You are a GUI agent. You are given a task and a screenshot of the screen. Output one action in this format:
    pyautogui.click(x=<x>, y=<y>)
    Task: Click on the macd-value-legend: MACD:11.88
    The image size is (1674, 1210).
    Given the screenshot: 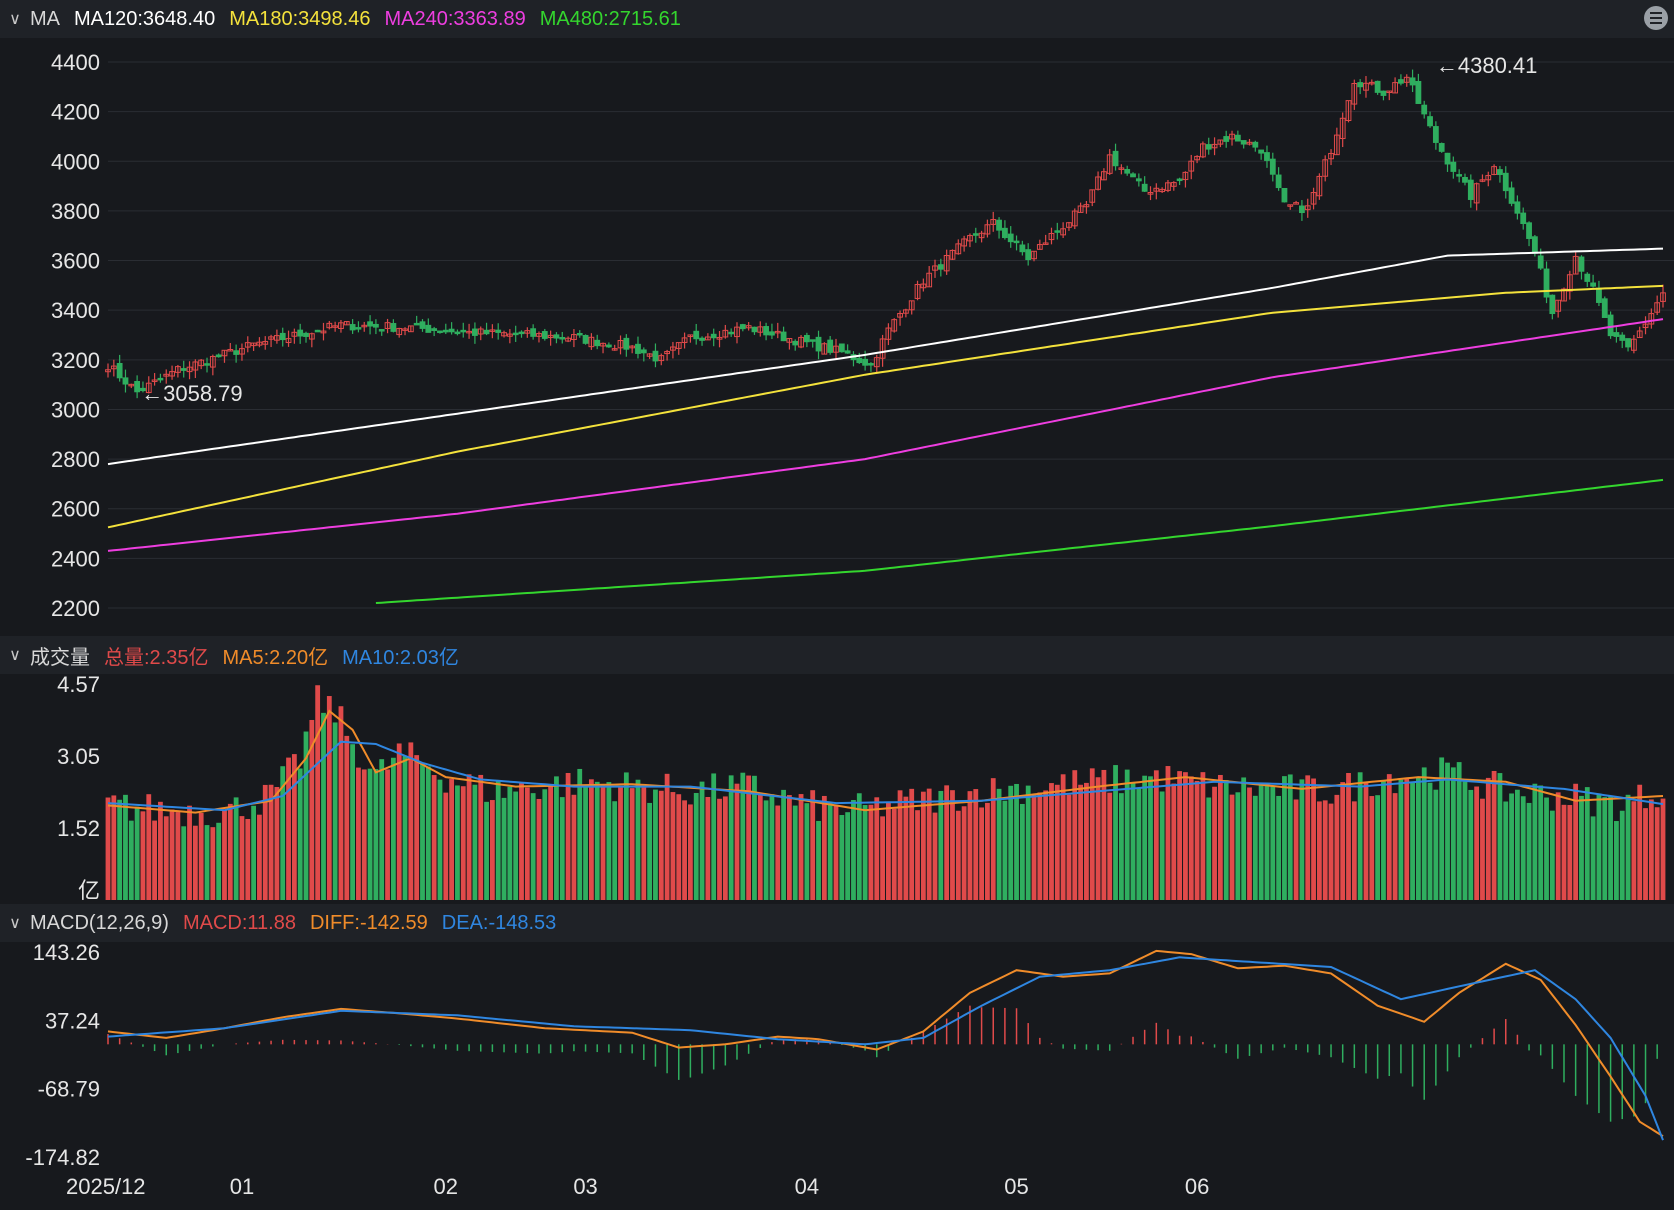 What is the action you would take?
    pyautogui.click(x=239, y=922)
    